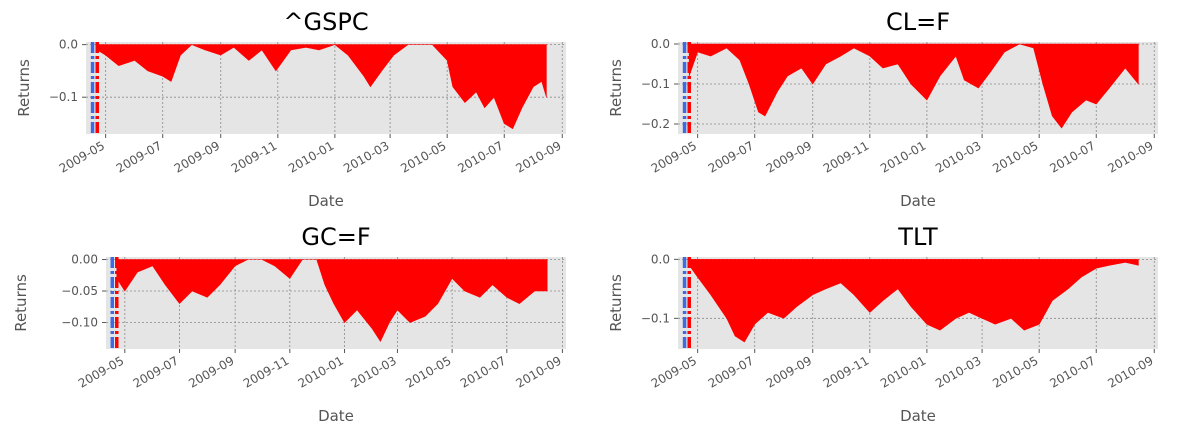 The height and width of the screenshot is (434, 1189). What do you see at coordinates (325, 22) in the screenshot?
I see `chart-title: ^GSPC` at bounding box center [325, 22].